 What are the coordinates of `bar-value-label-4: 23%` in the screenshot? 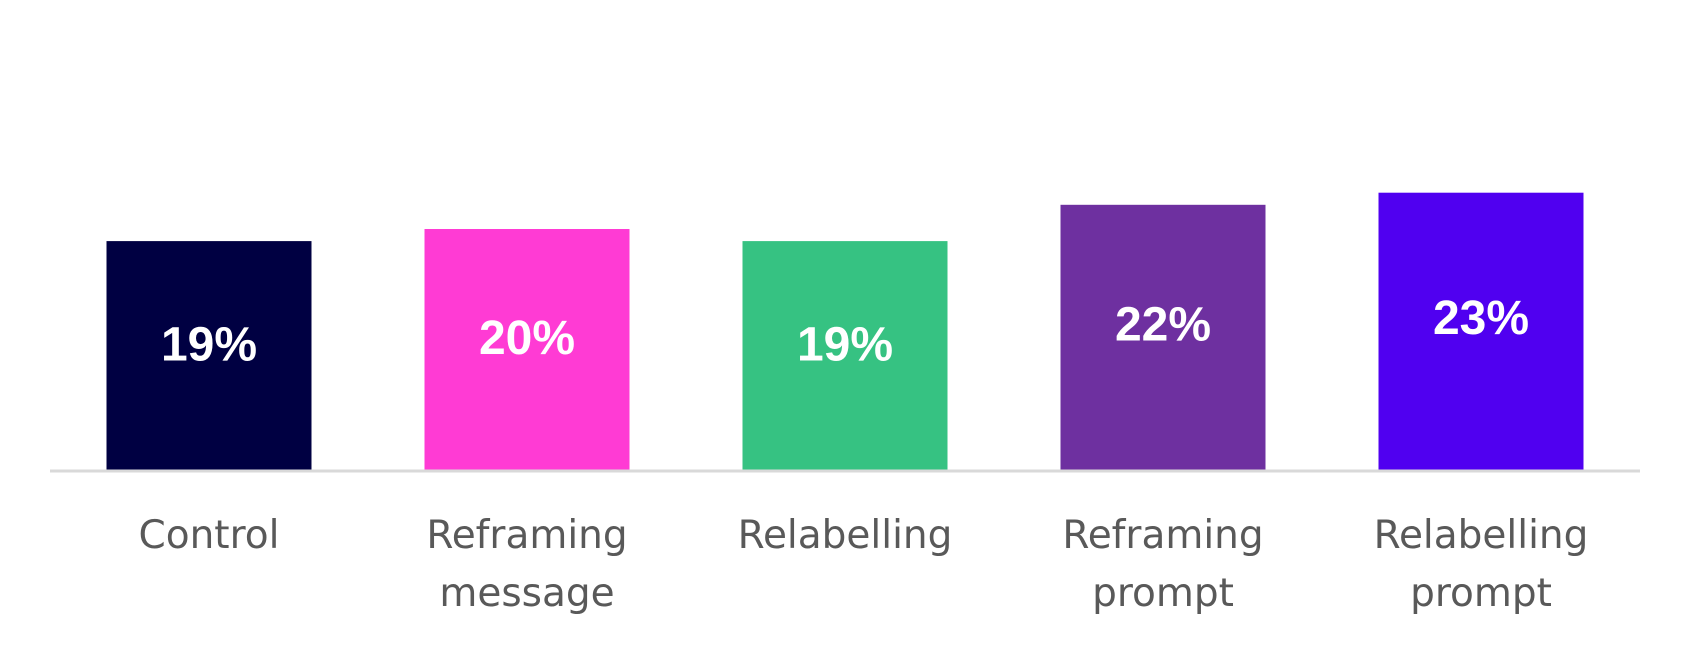 It's located at (1481, 318).